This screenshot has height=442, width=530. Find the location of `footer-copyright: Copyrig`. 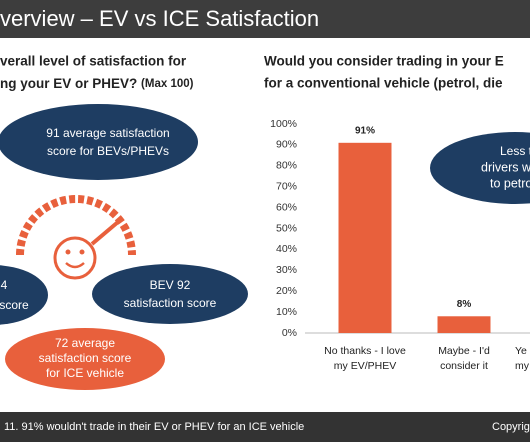

footer-copyright: Copyrig is located at coordinates (511, 427).